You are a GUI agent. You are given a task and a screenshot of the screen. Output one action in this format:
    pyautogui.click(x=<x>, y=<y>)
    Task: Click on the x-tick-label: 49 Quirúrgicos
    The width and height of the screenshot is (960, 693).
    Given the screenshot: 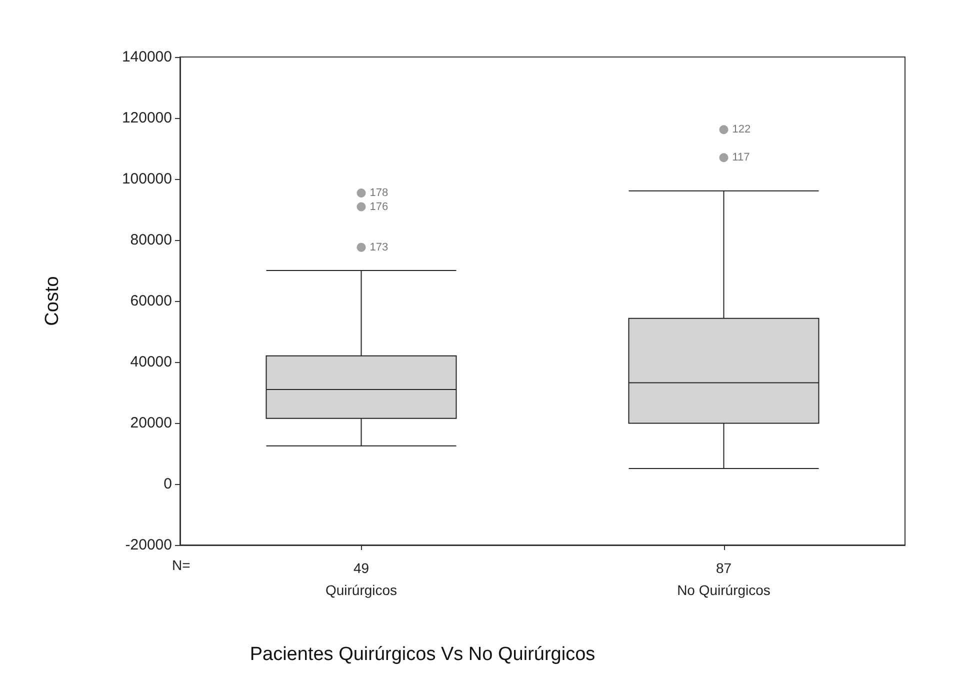 What is the action you would take?
    pyautogui.click(x=361, y=579)
    